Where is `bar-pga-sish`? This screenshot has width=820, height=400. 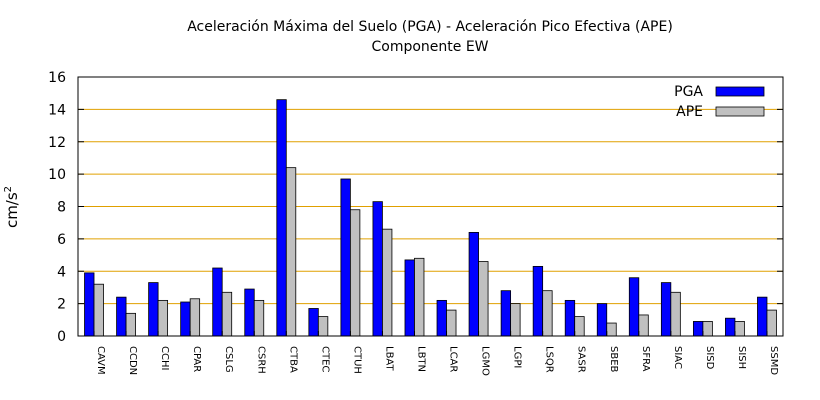 bar-pga-sish is located at coordinates (730, 327).